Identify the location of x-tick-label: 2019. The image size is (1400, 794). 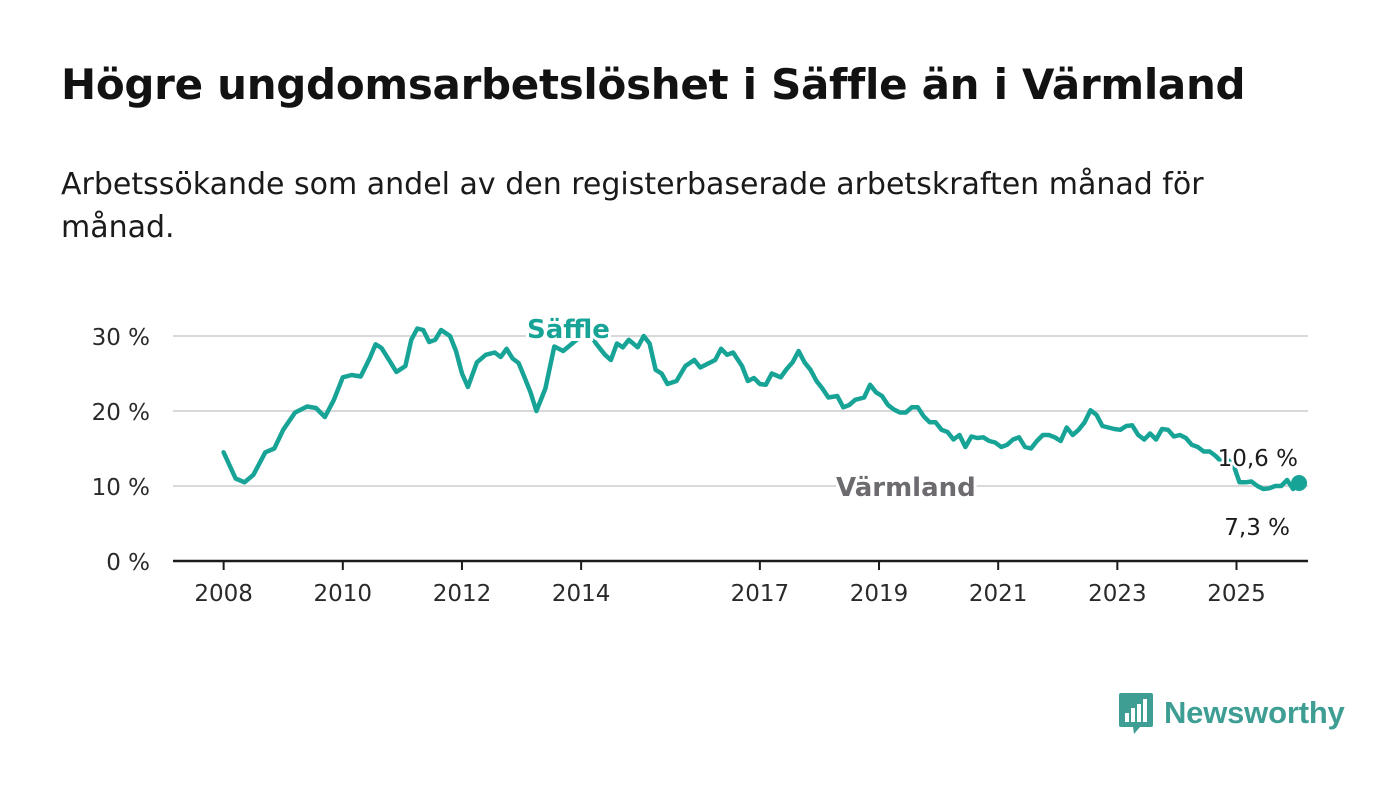
(879, 594).